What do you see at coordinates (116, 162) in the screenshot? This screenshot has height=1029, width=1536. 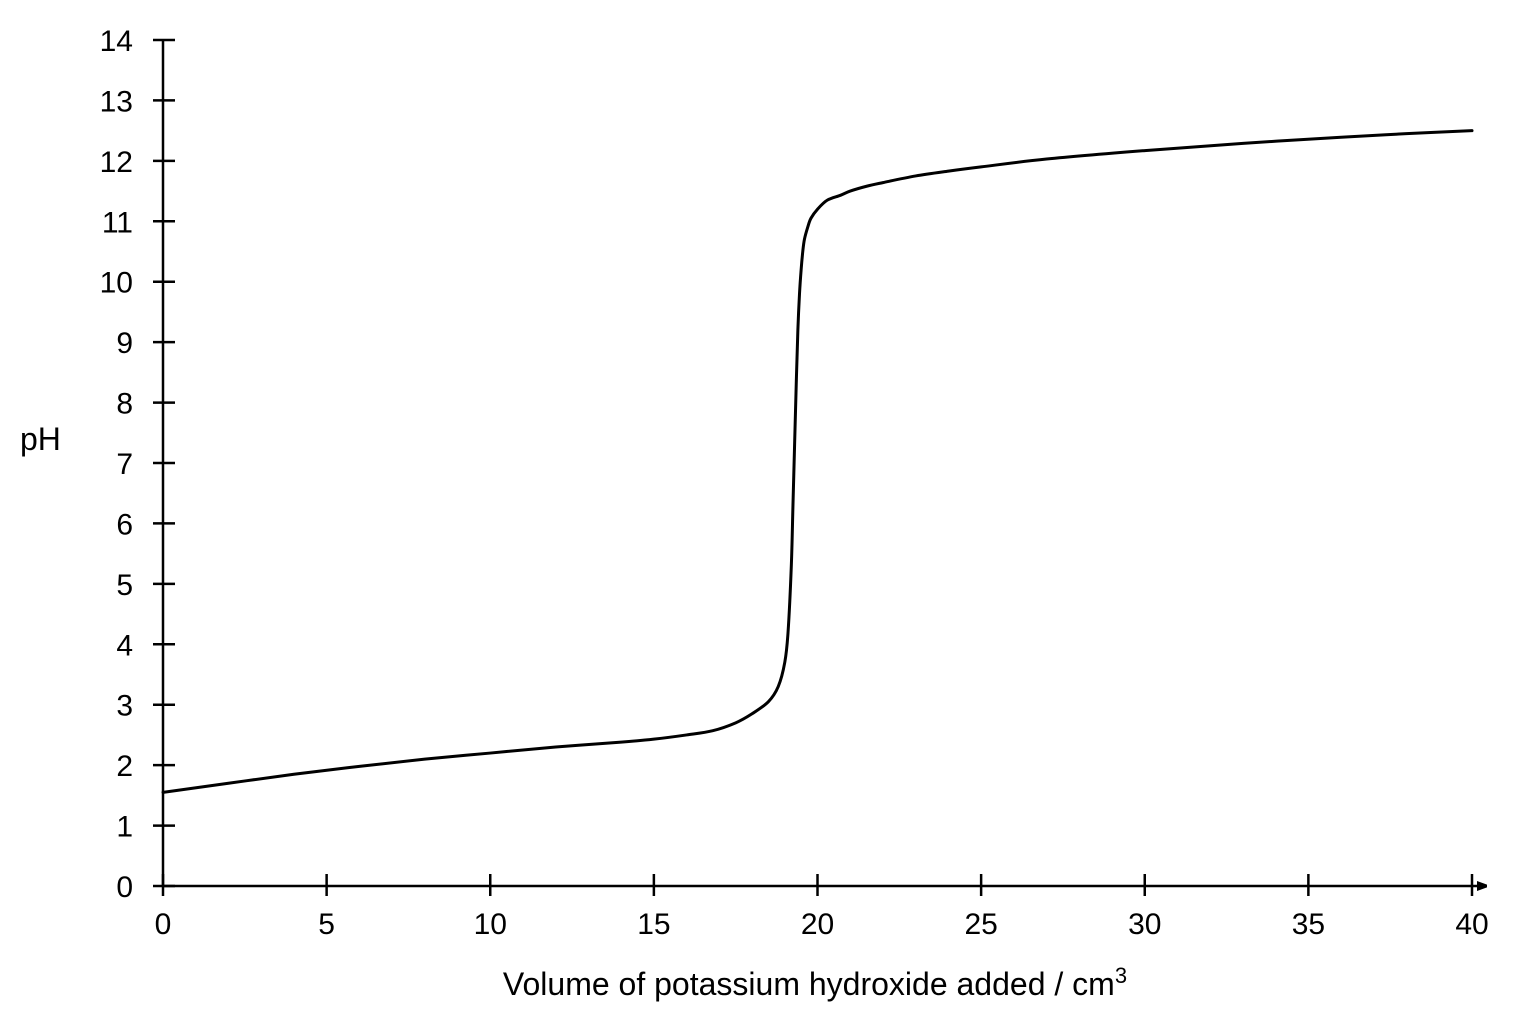 I see `y-tick-label: 12` at bounding box center [116, 162].